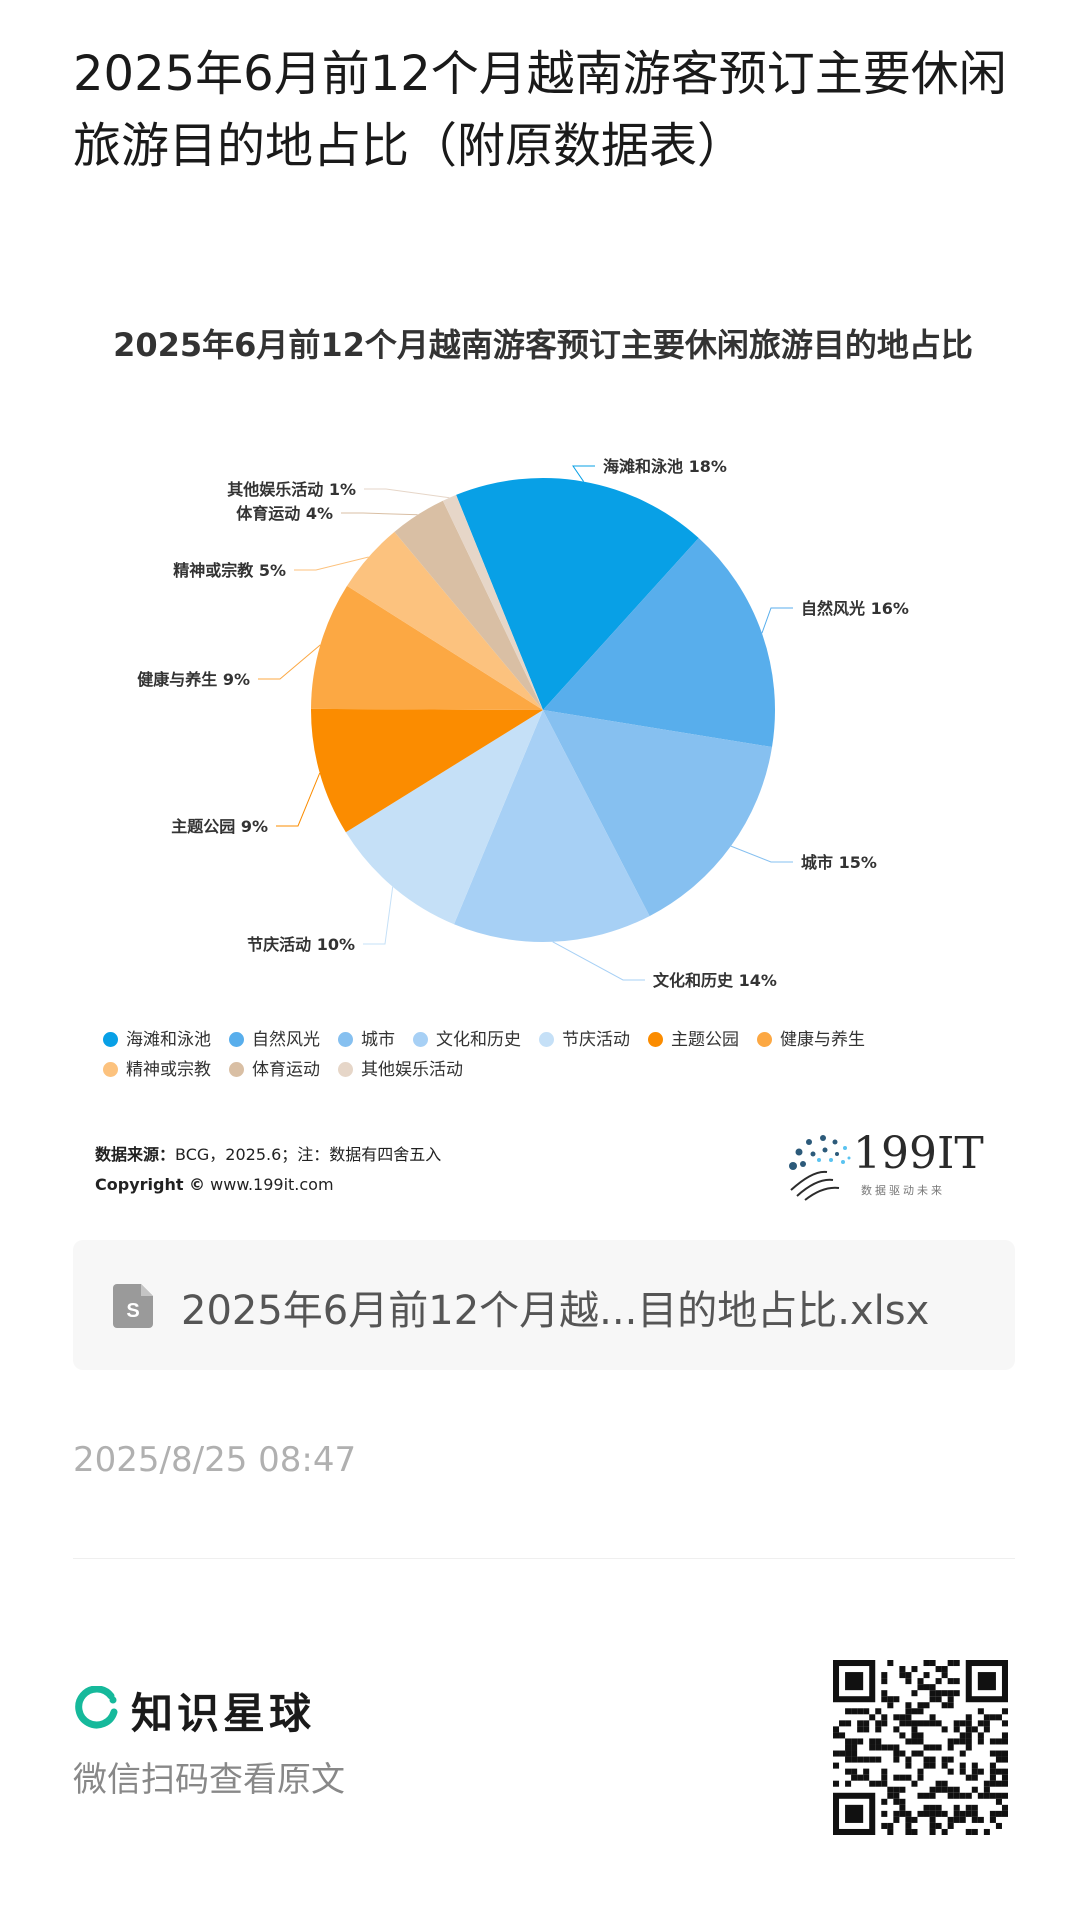 The image size is (1080, 1917). I want to click on data-label: 其他娱乐活动 1%, so click(291, 489).